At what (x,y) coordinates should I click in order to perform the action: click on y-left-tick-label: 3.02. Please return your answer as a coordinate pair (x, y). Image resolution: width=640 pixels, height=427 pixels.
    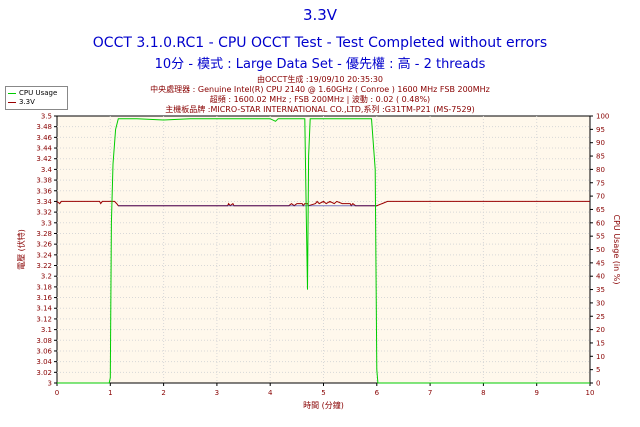
    Looking at the image, I should click on (44, 373).